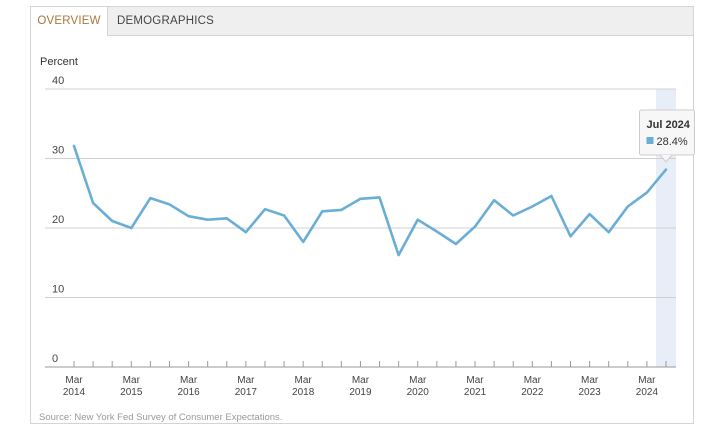  What do you see at coordinates (58, 81) in the screenshot?
I see `y-tick-label-40: 40` at bounding box center [58, 81].